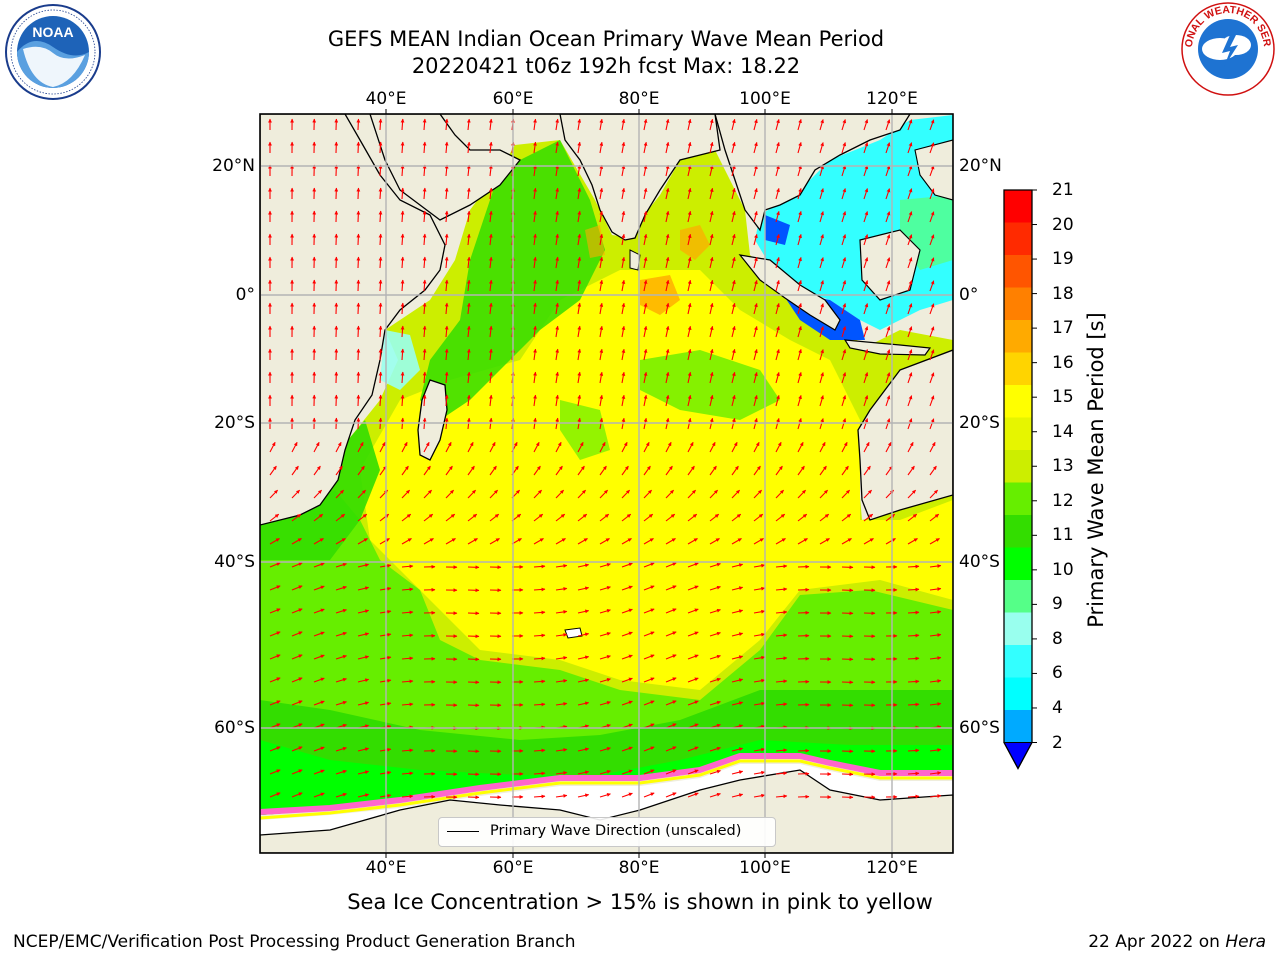 This screenshot has width=1280, height=960. I want to click on colorbar-tick-label: 16, so click(1063, 362).